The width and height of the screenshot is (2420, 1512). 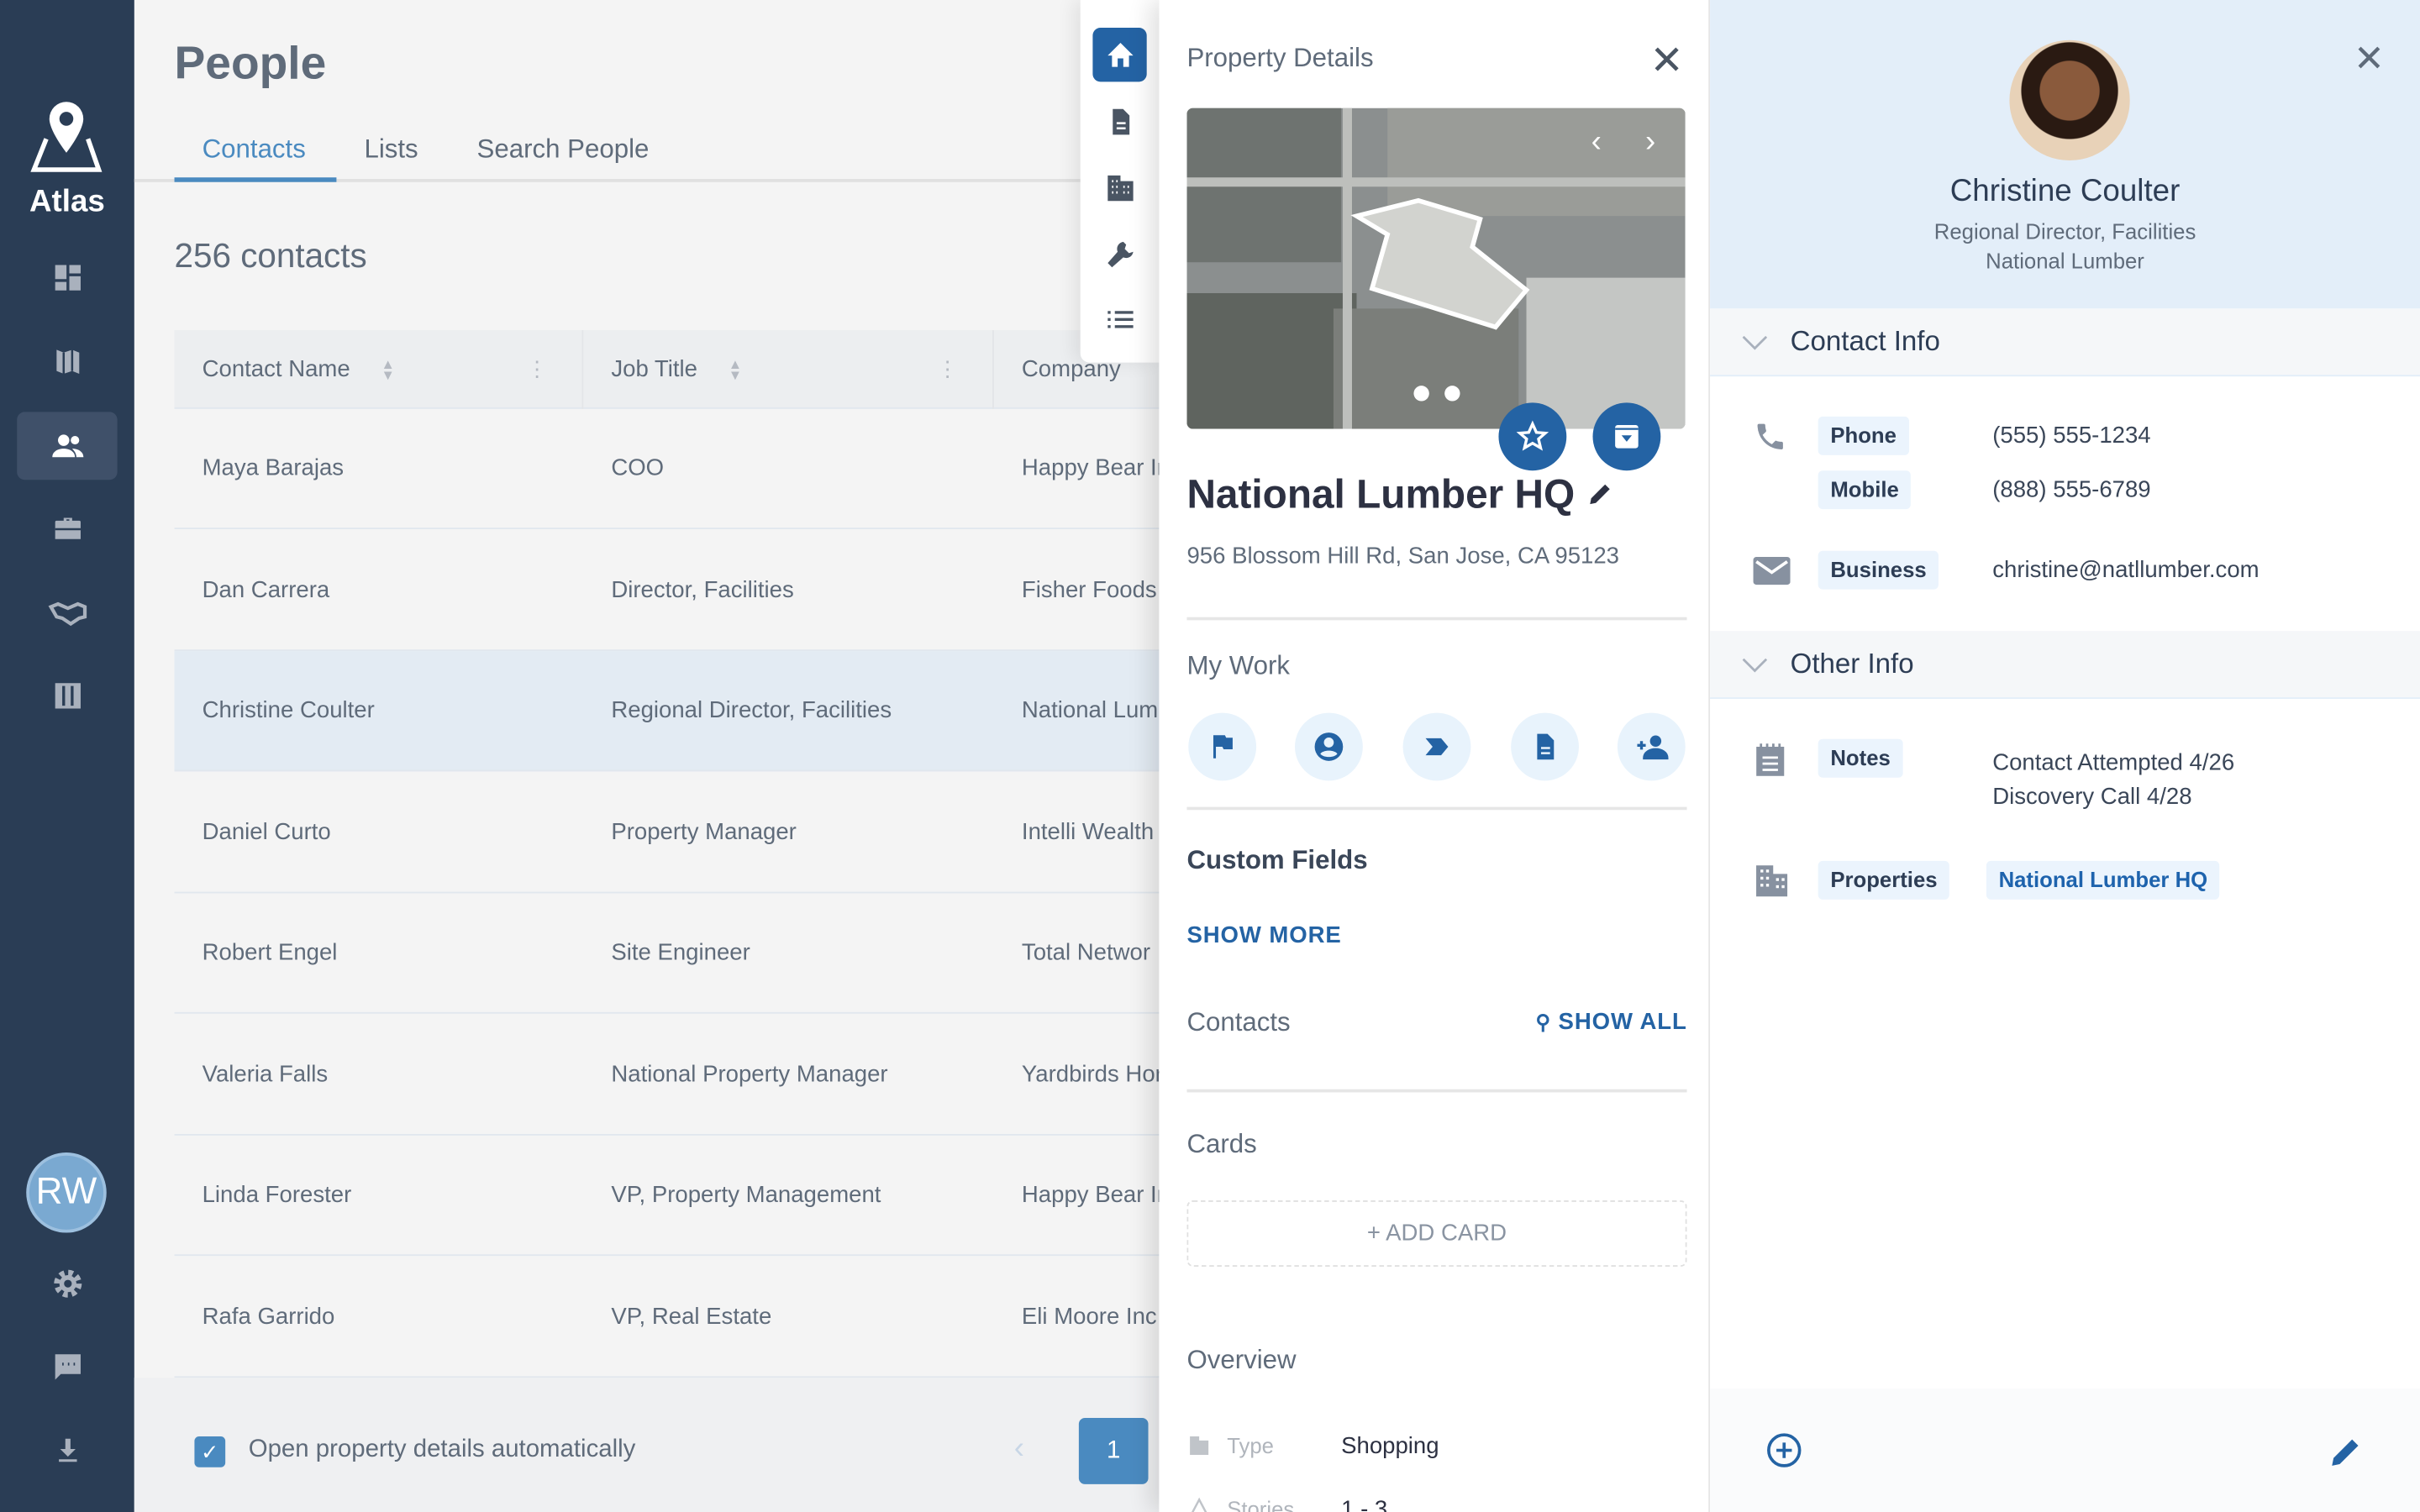 What do you see at coordinates (2126, 570) in the screenshot?
I see `email-value: christine@natllumber.com` at bounding box center [2126, 570].